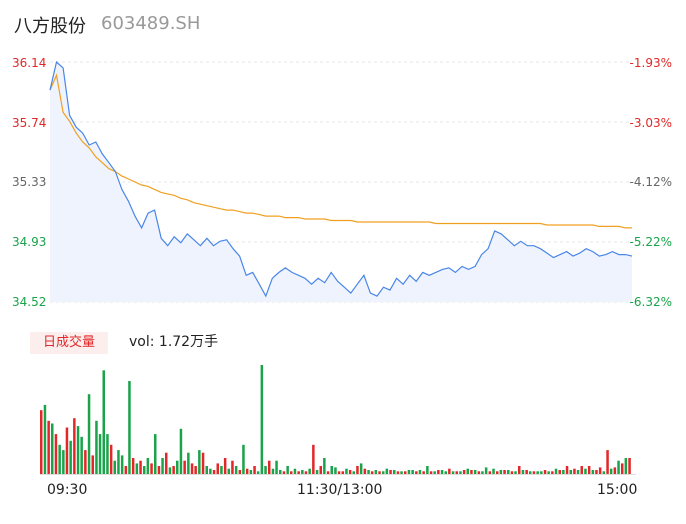 Image resolution: width=686 pixels, height=524 pixels. Describe the element at coordinates (67, 490) in the screenshot. I see `time-open: 09:30` at that location.